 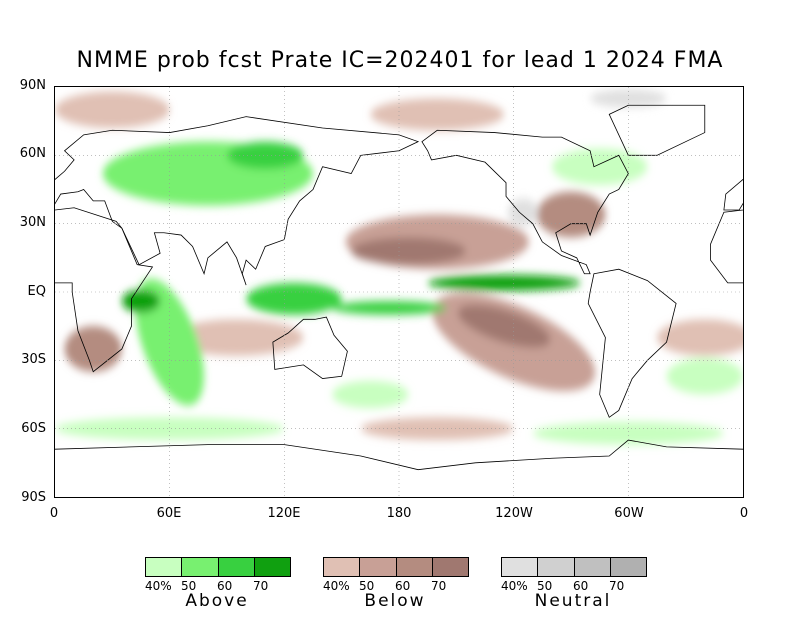 I want to click on legend-below-colorbar, so click(x=396, y=567).